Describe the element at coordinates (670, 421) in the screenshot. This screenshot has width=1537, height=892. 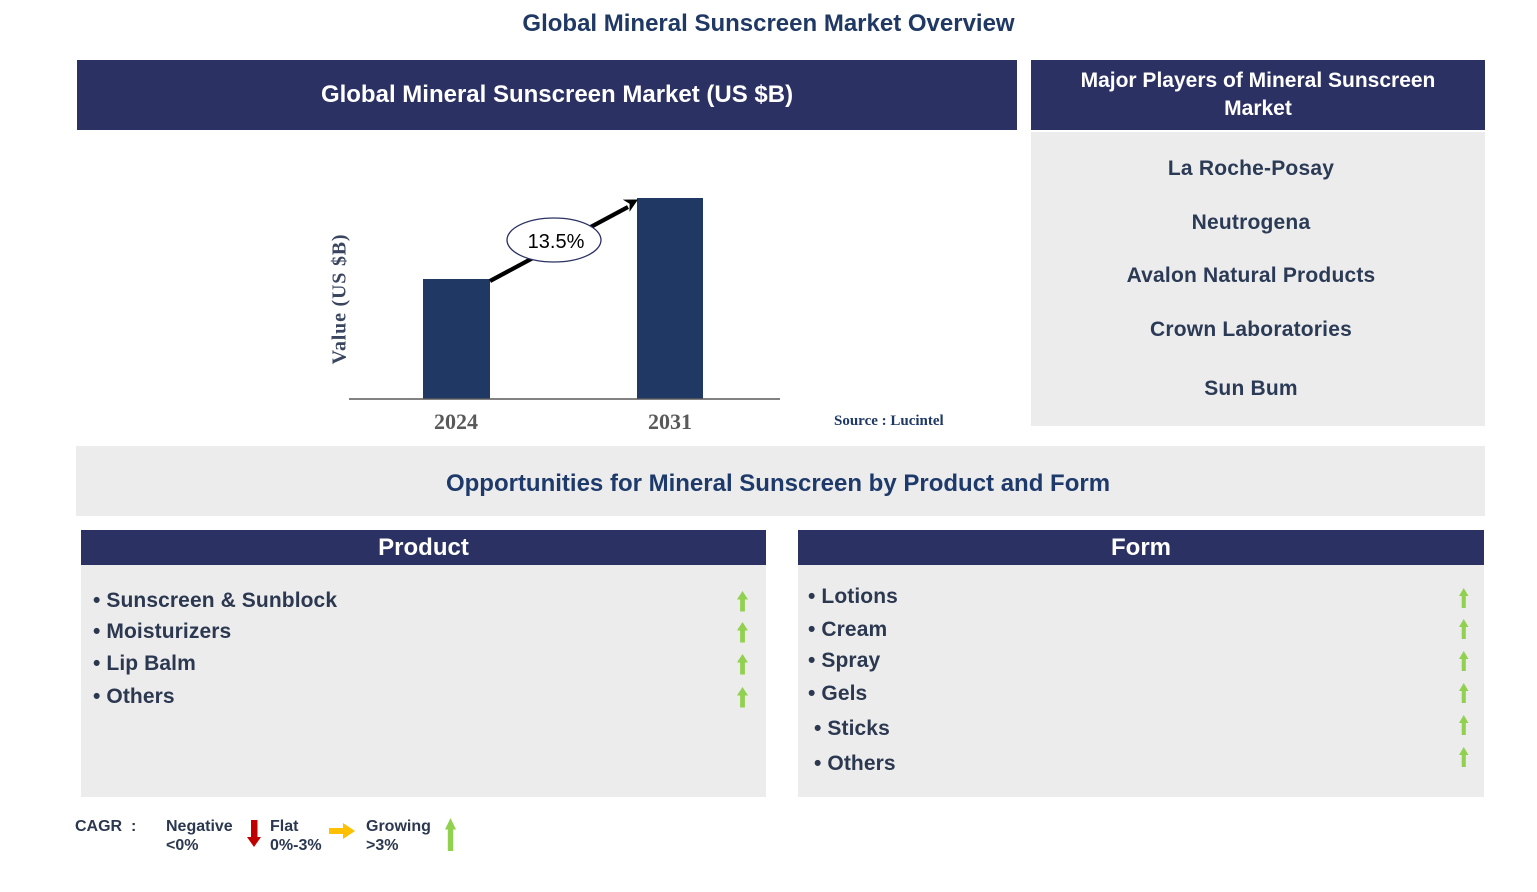
I see `svg-text: 2031` at that location.